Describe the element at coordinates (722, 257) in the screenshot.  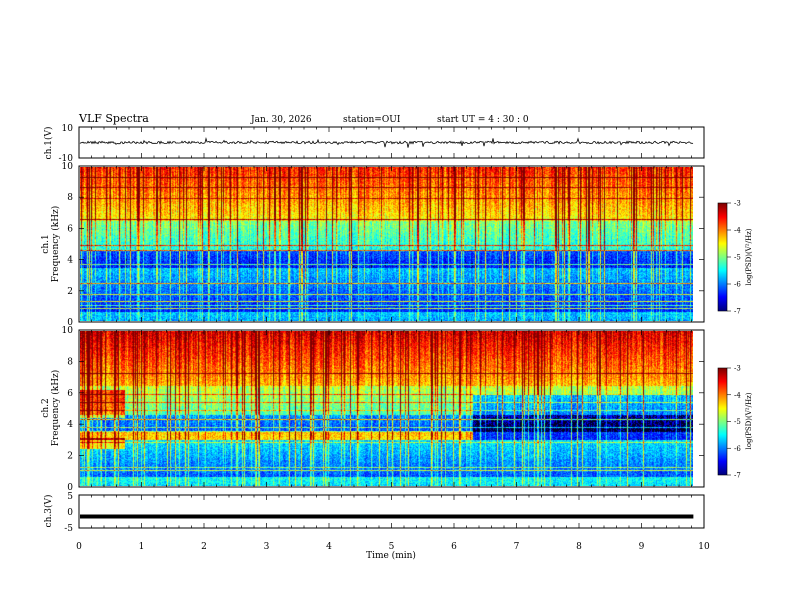
I see `ch1-colorbar-gradient` at that location.